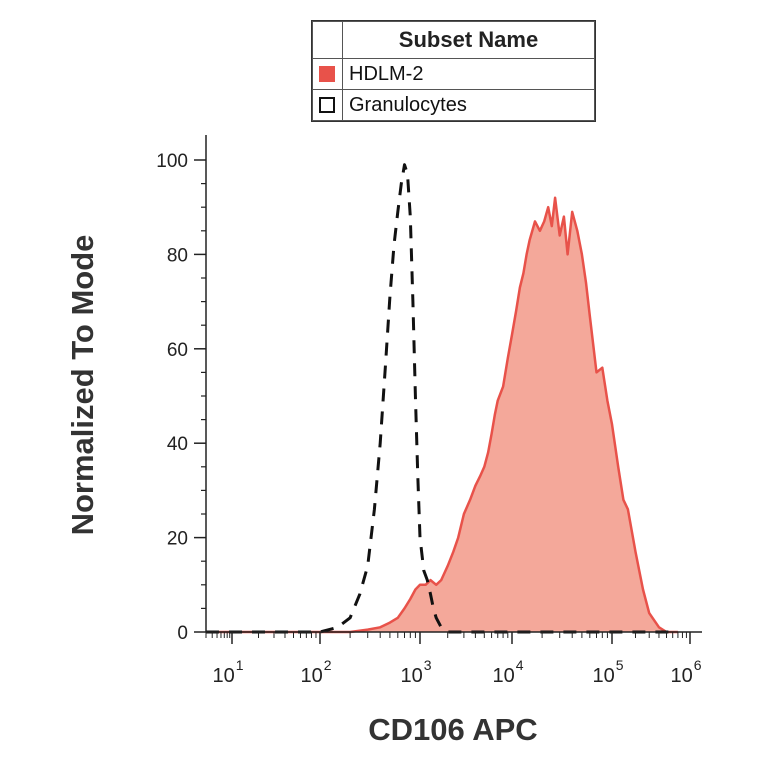  I want to click on x-axis-label: CD106 APC, so click(452, 729).